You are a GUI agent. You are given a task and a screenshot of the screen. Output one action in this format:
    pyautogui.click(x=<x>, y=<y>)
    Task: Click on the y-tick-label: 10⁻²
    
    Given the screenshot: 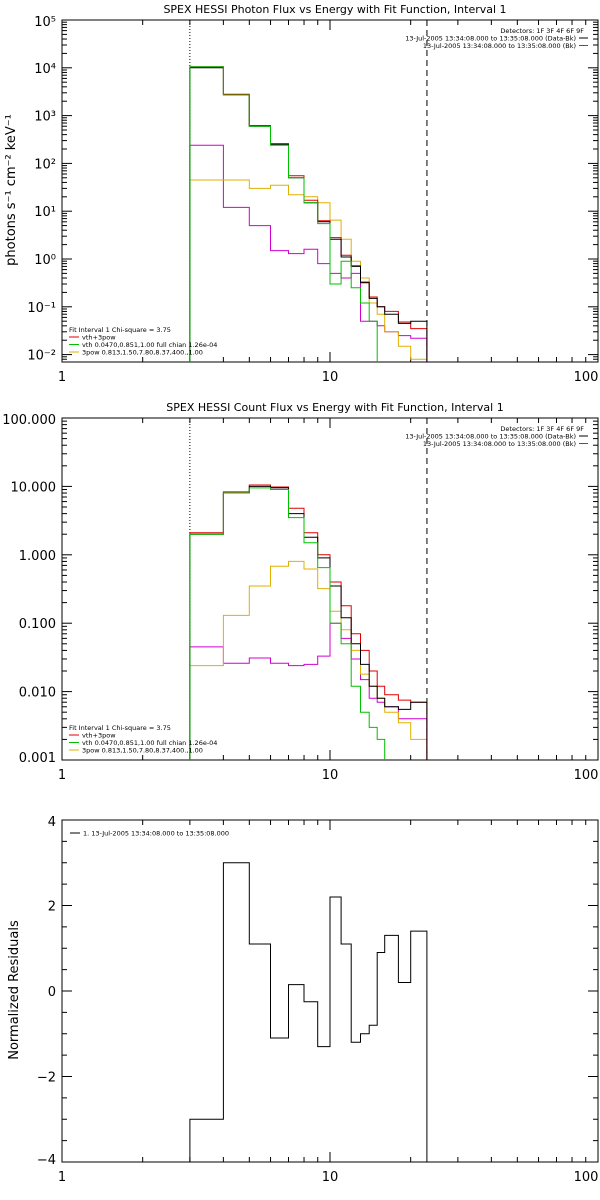 What is the action you would take?
    pyautogui.click(x=41, y=356)
    